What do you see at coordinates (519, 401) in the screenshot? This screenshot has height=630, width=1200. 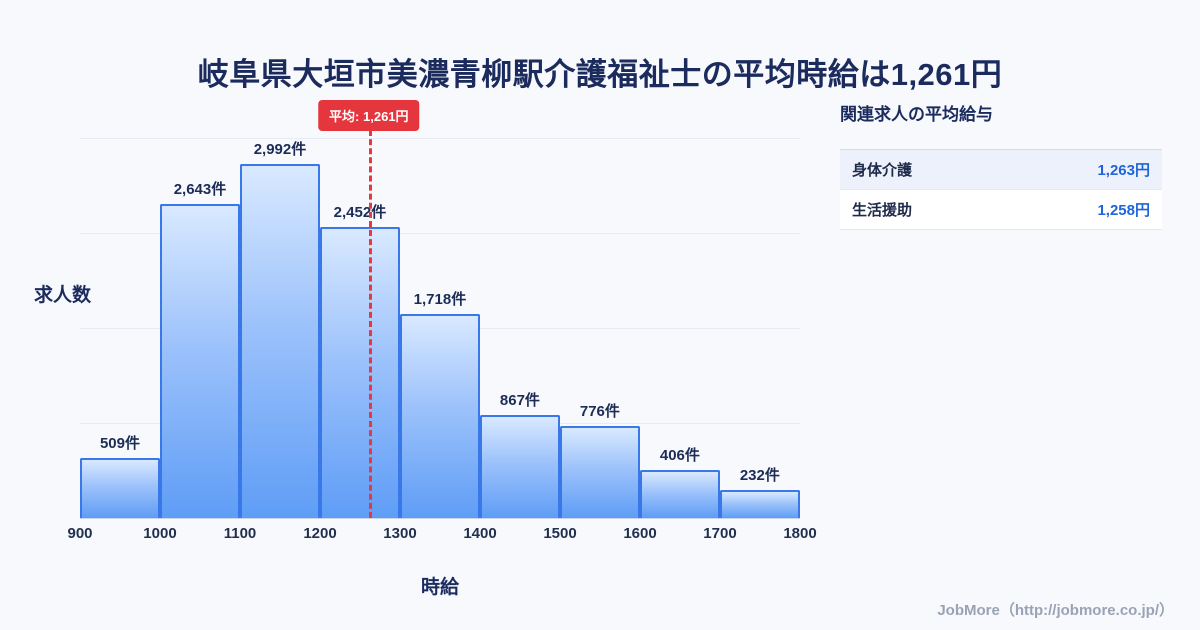 I see `bar-count-label: 867件` at bounding box center [519, 401].